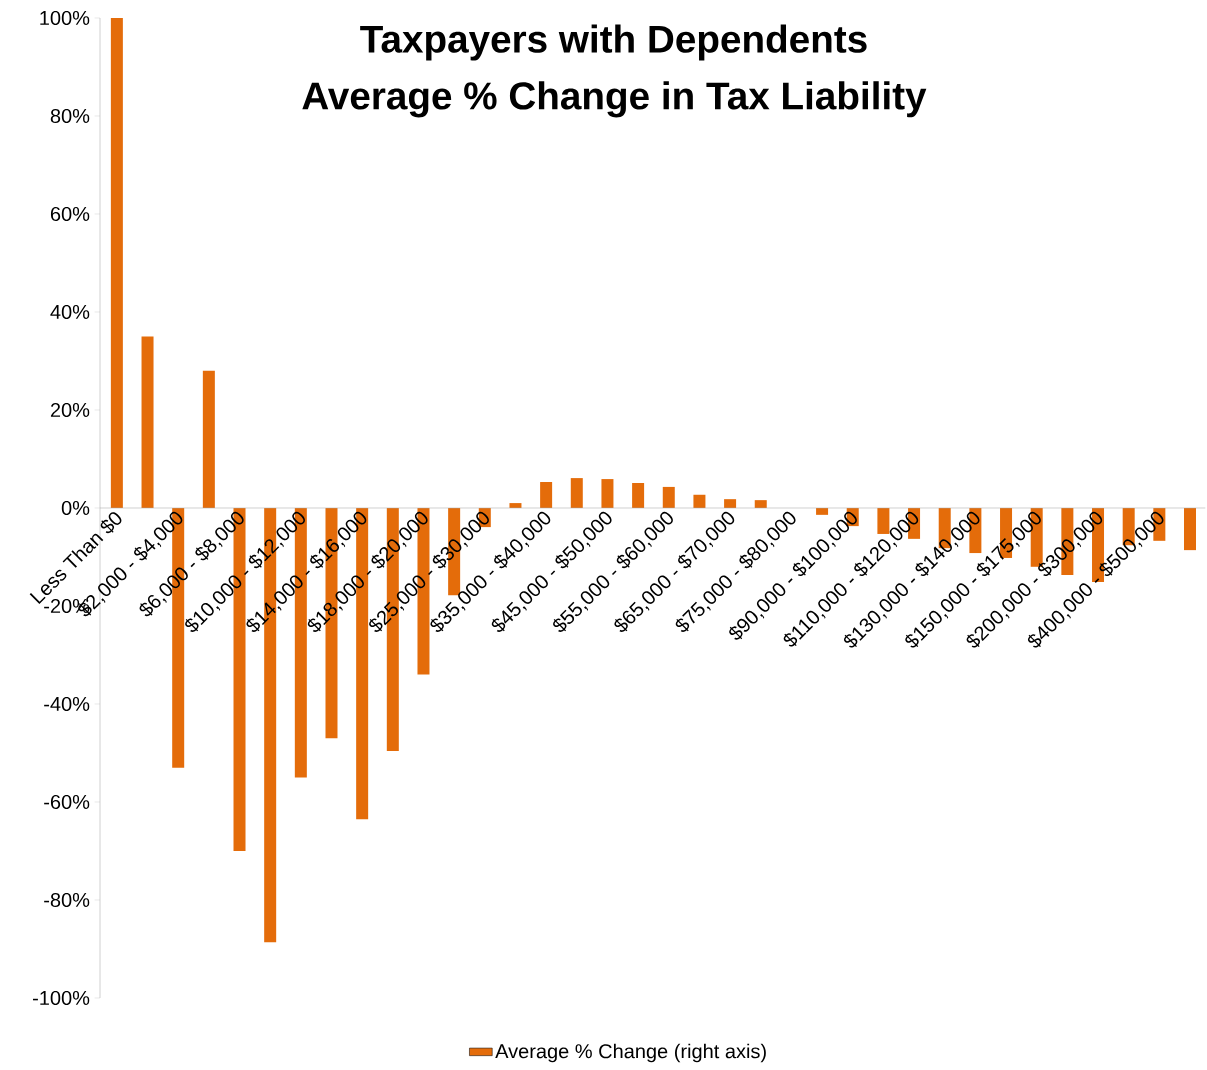 The image size is (1207, 1070). I want to click on y-tick-label: -40%, so click(67, 704).